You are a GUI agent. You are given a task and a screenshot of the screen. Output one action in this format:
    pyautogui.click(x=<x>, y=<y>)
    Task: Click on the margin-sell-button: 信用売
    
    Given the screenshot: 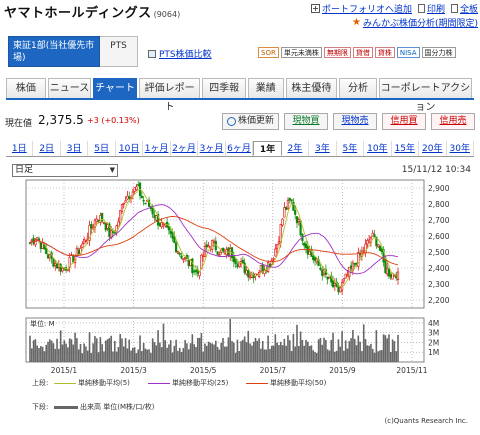 What is the action you would take?
    pyautogui.click(x=453, y=121)
    